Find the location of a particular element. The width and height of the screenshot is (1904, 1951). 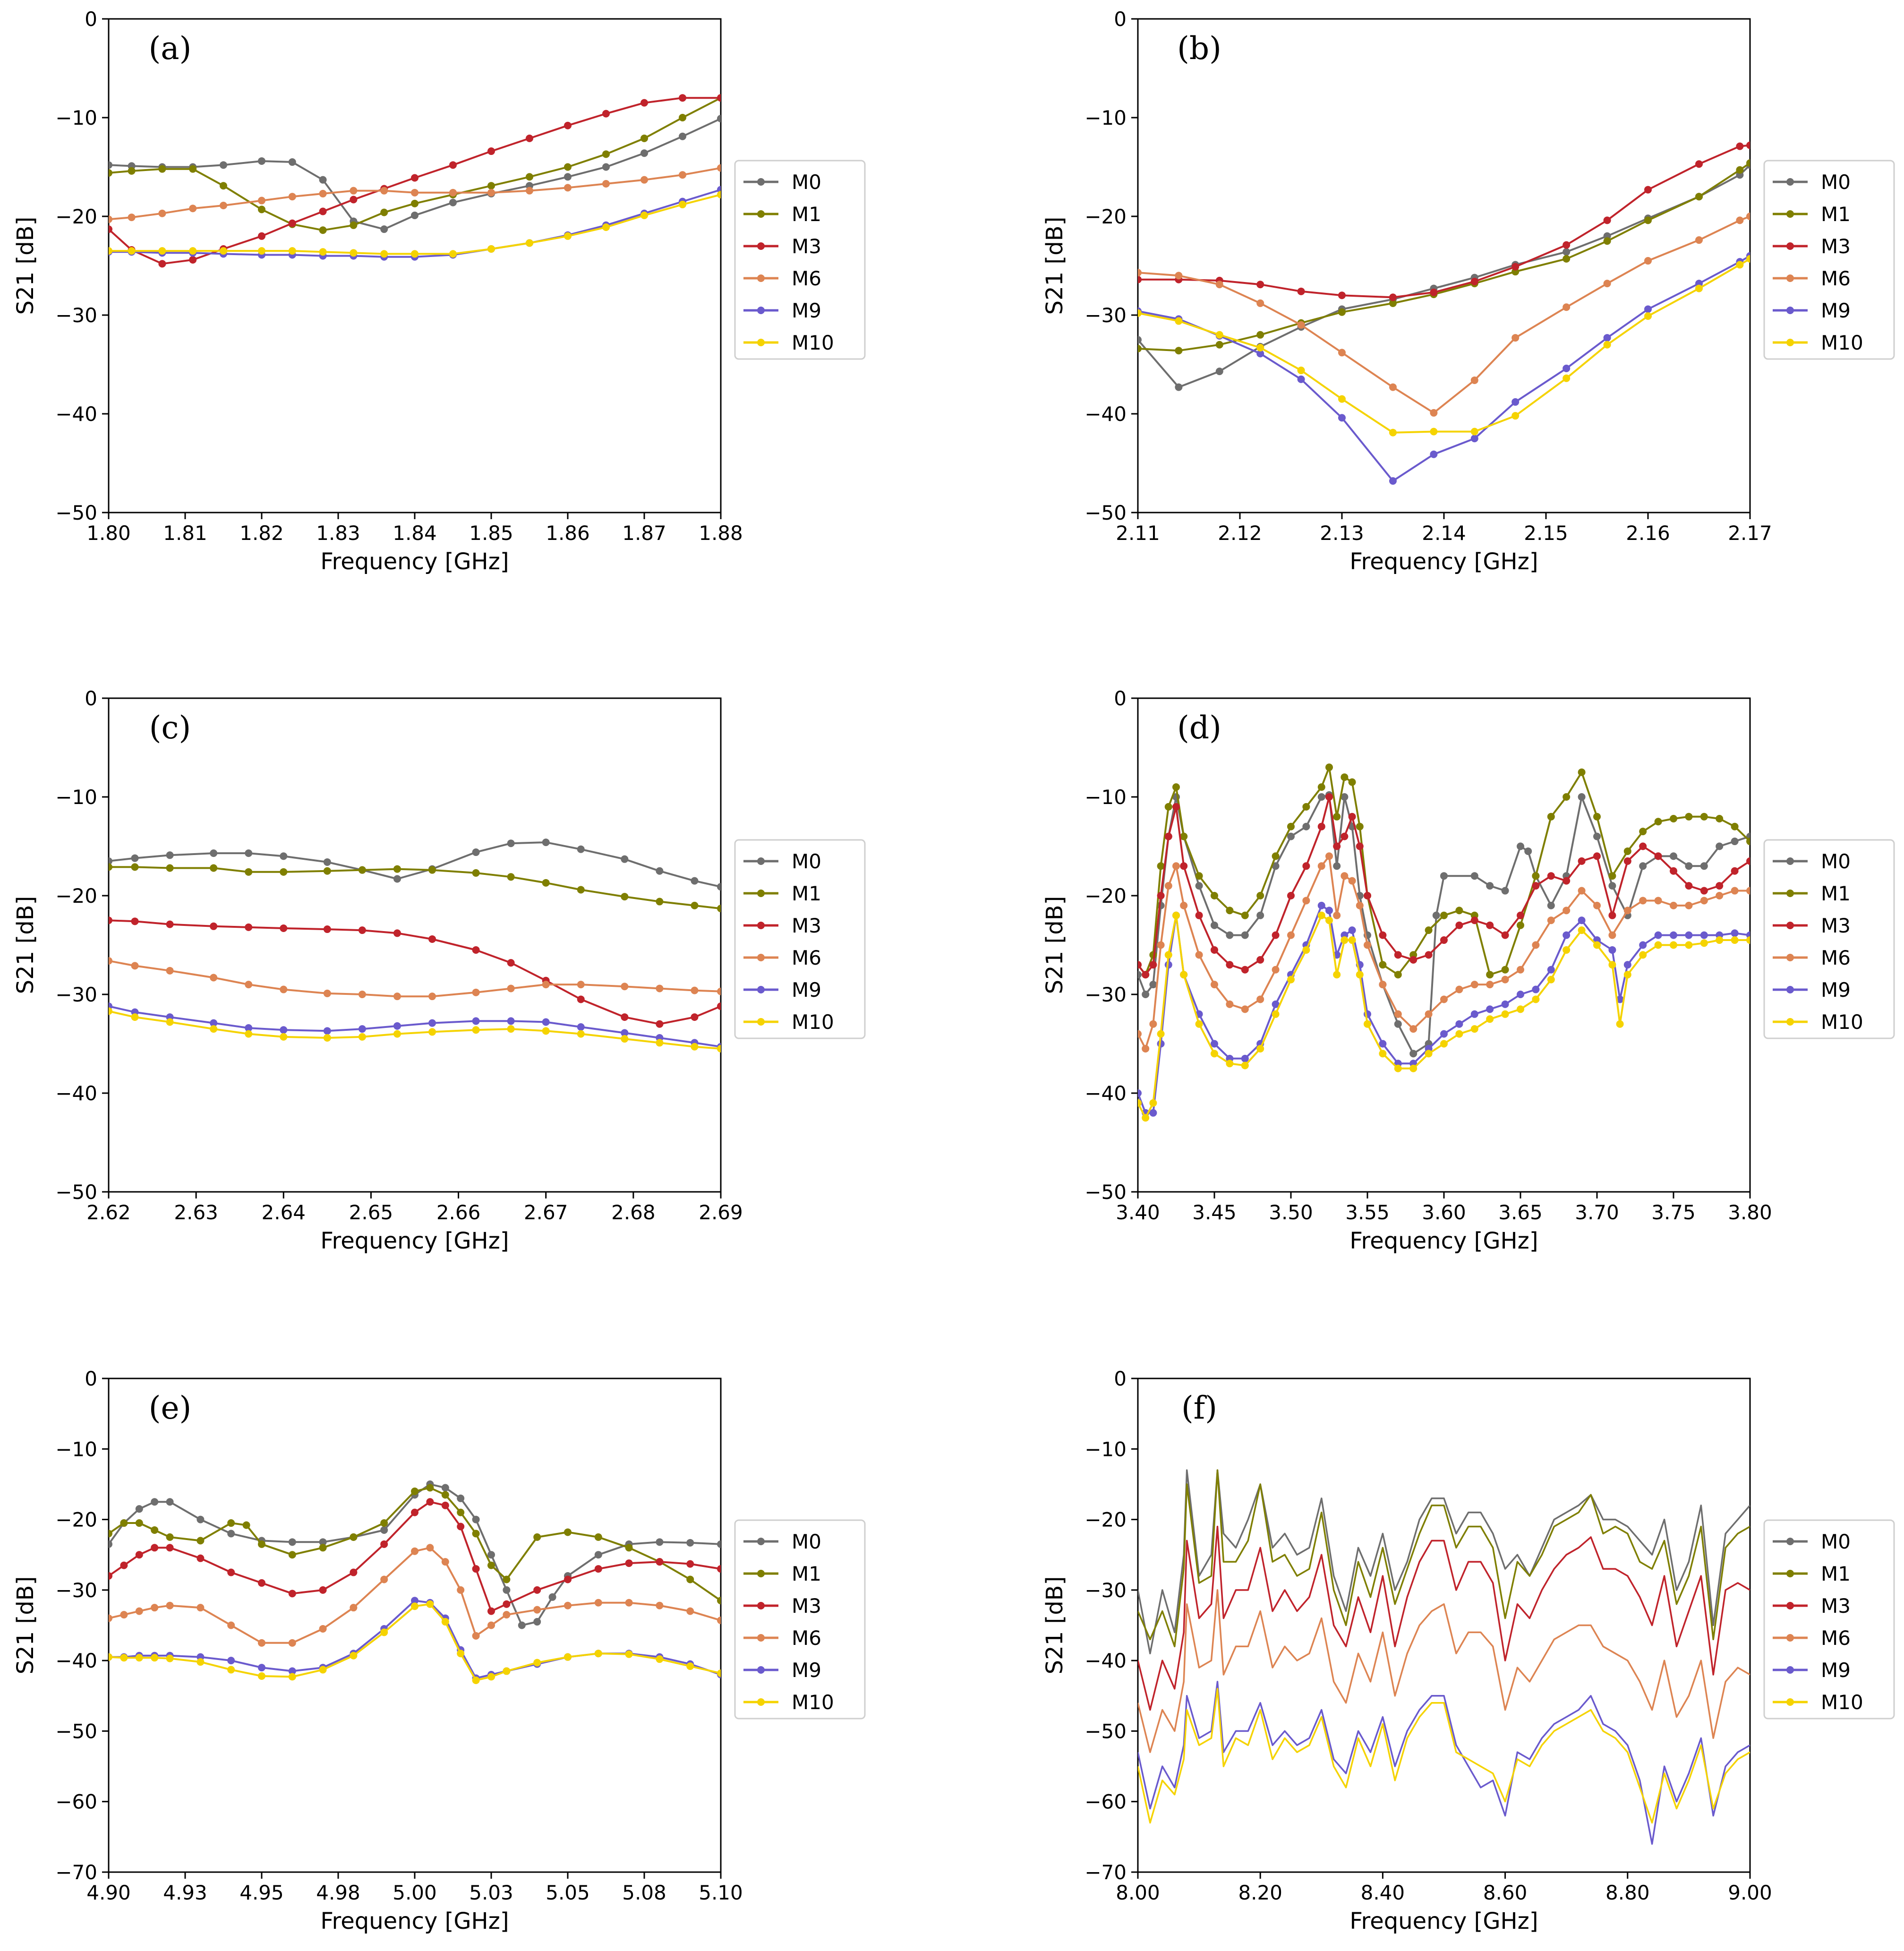

x-tick-label: 2.69 is located at coordinates (721, 1213).